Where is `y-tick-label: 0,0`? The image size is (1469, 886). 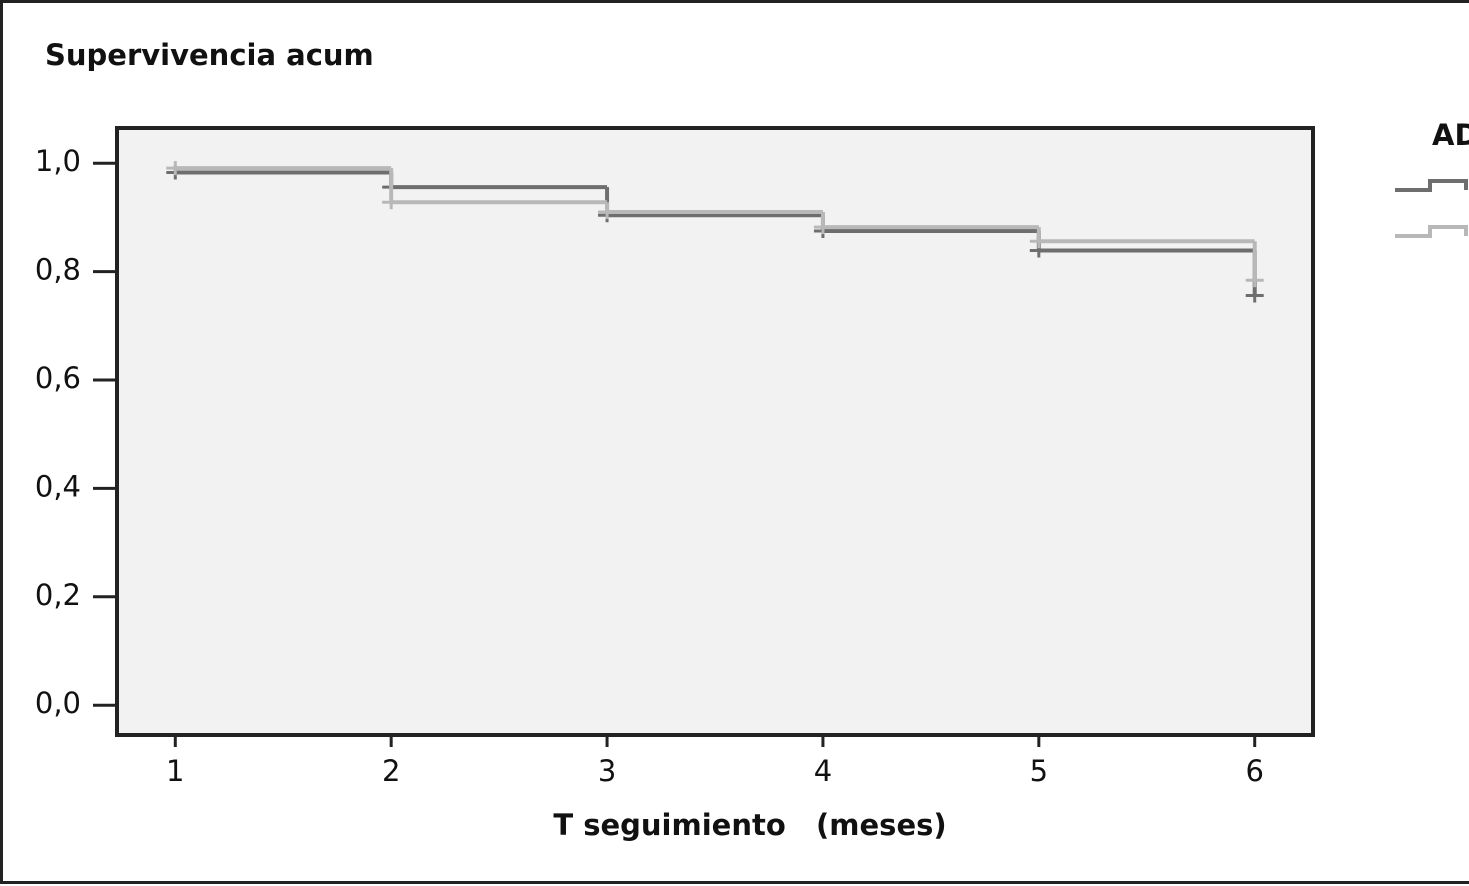
y-tick-label: 0,0 is located at coordinates (58, 703).